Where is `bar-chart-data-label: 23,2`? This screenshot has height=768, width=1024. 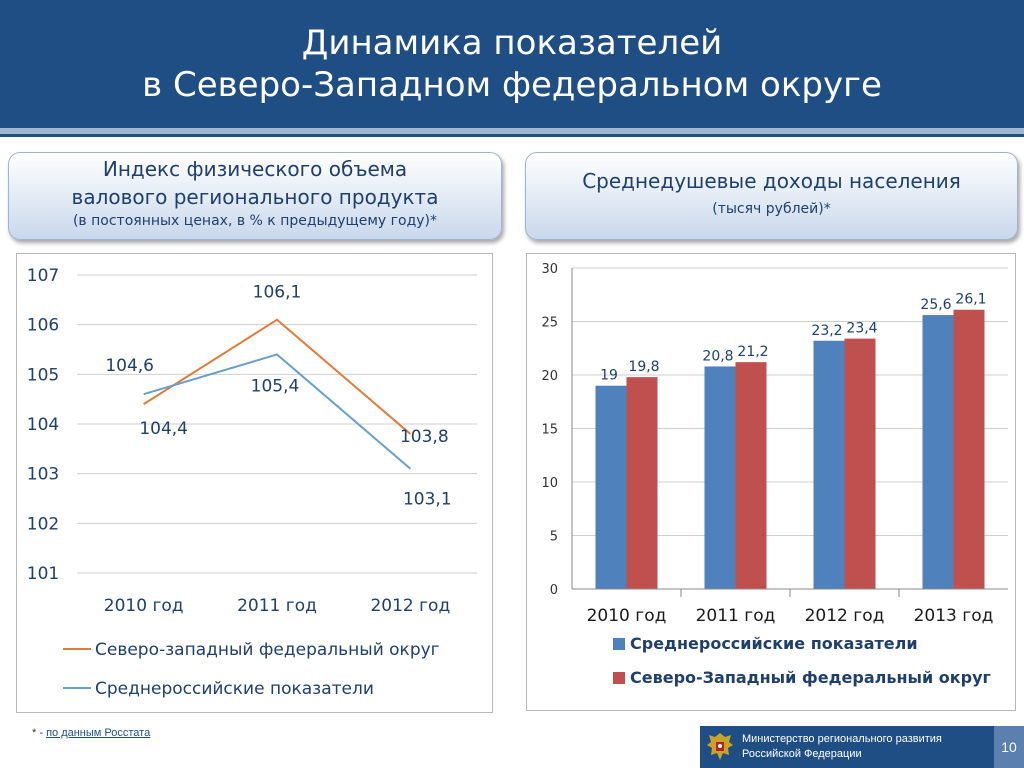 bar-chart-data-label: 23,2 is located at coordinates (826, 331).